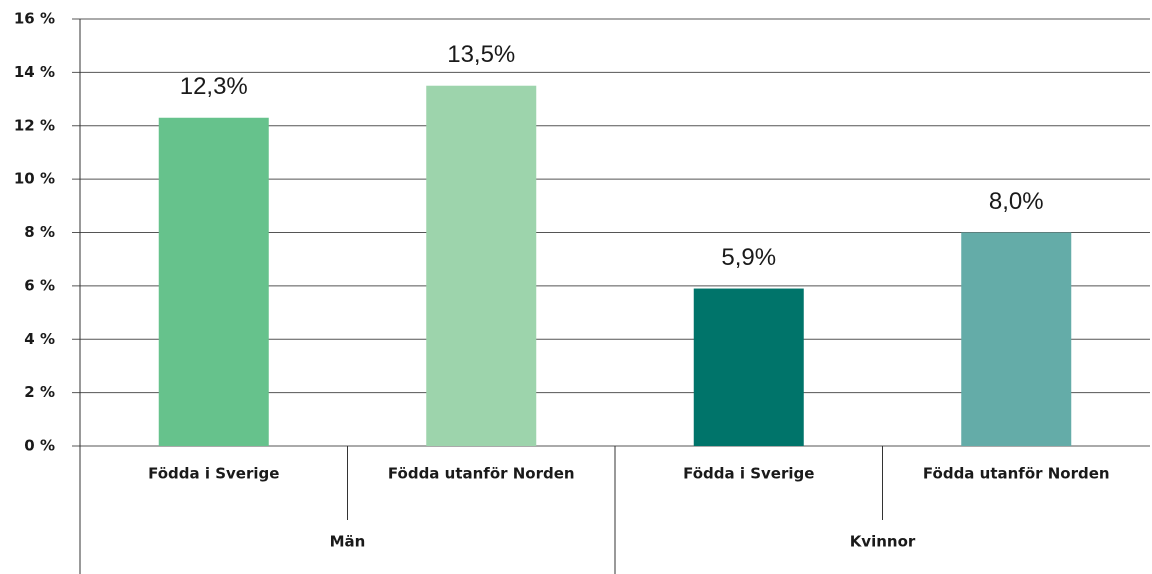  What do you see at coordinates (39, 446) in the screenshot?
I see `y-tick-label: 0 %` at bounding box center [39, 446].